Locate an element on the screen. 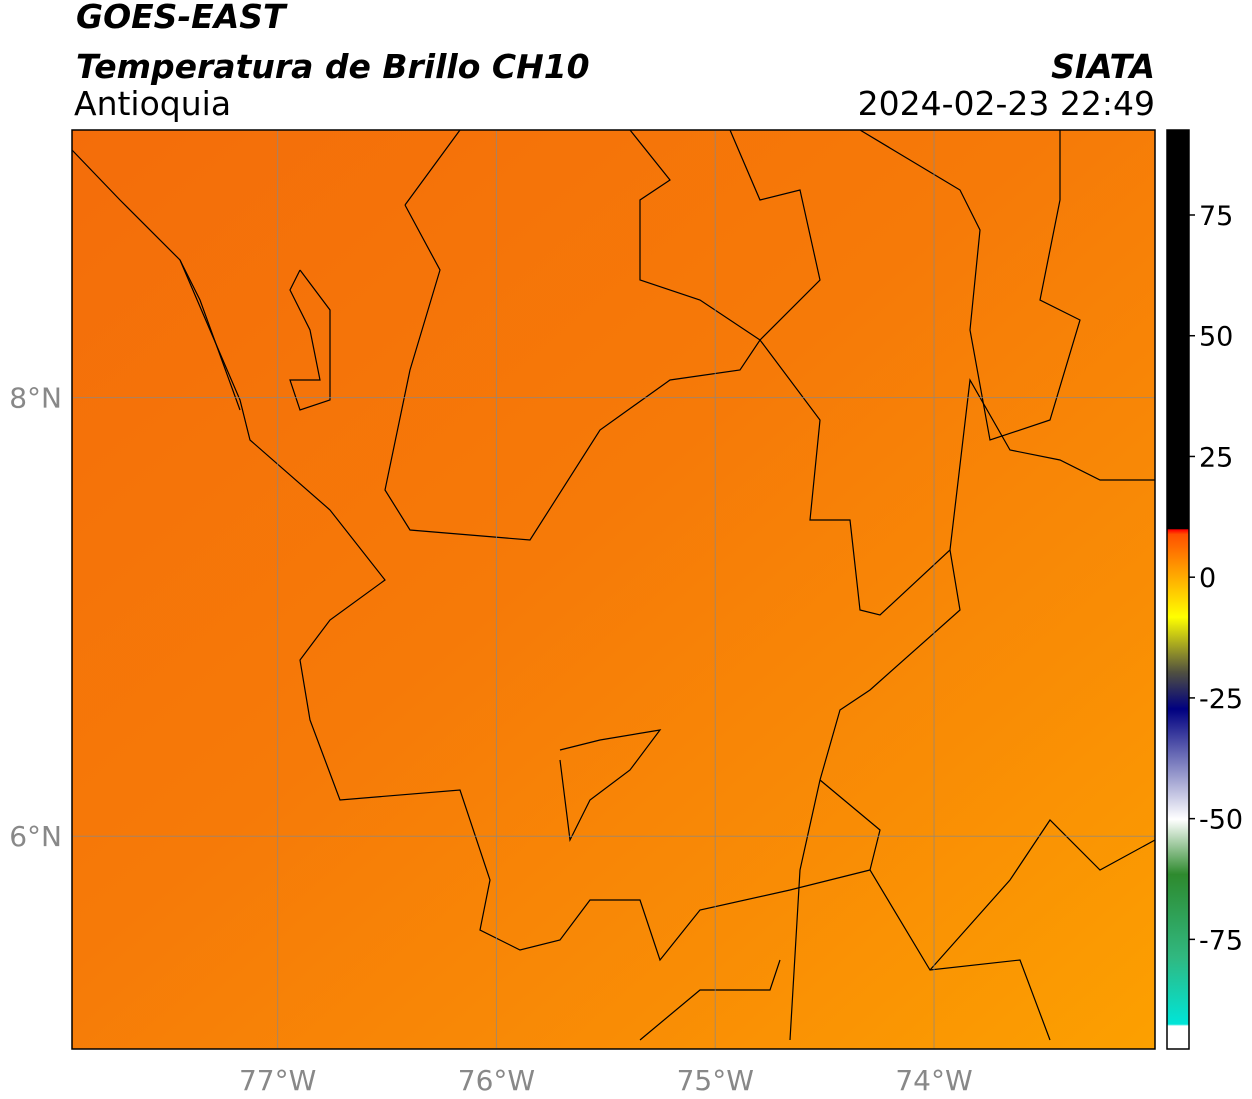  colorbar-tick-label: -25 is located at coordinates (1221, 699).